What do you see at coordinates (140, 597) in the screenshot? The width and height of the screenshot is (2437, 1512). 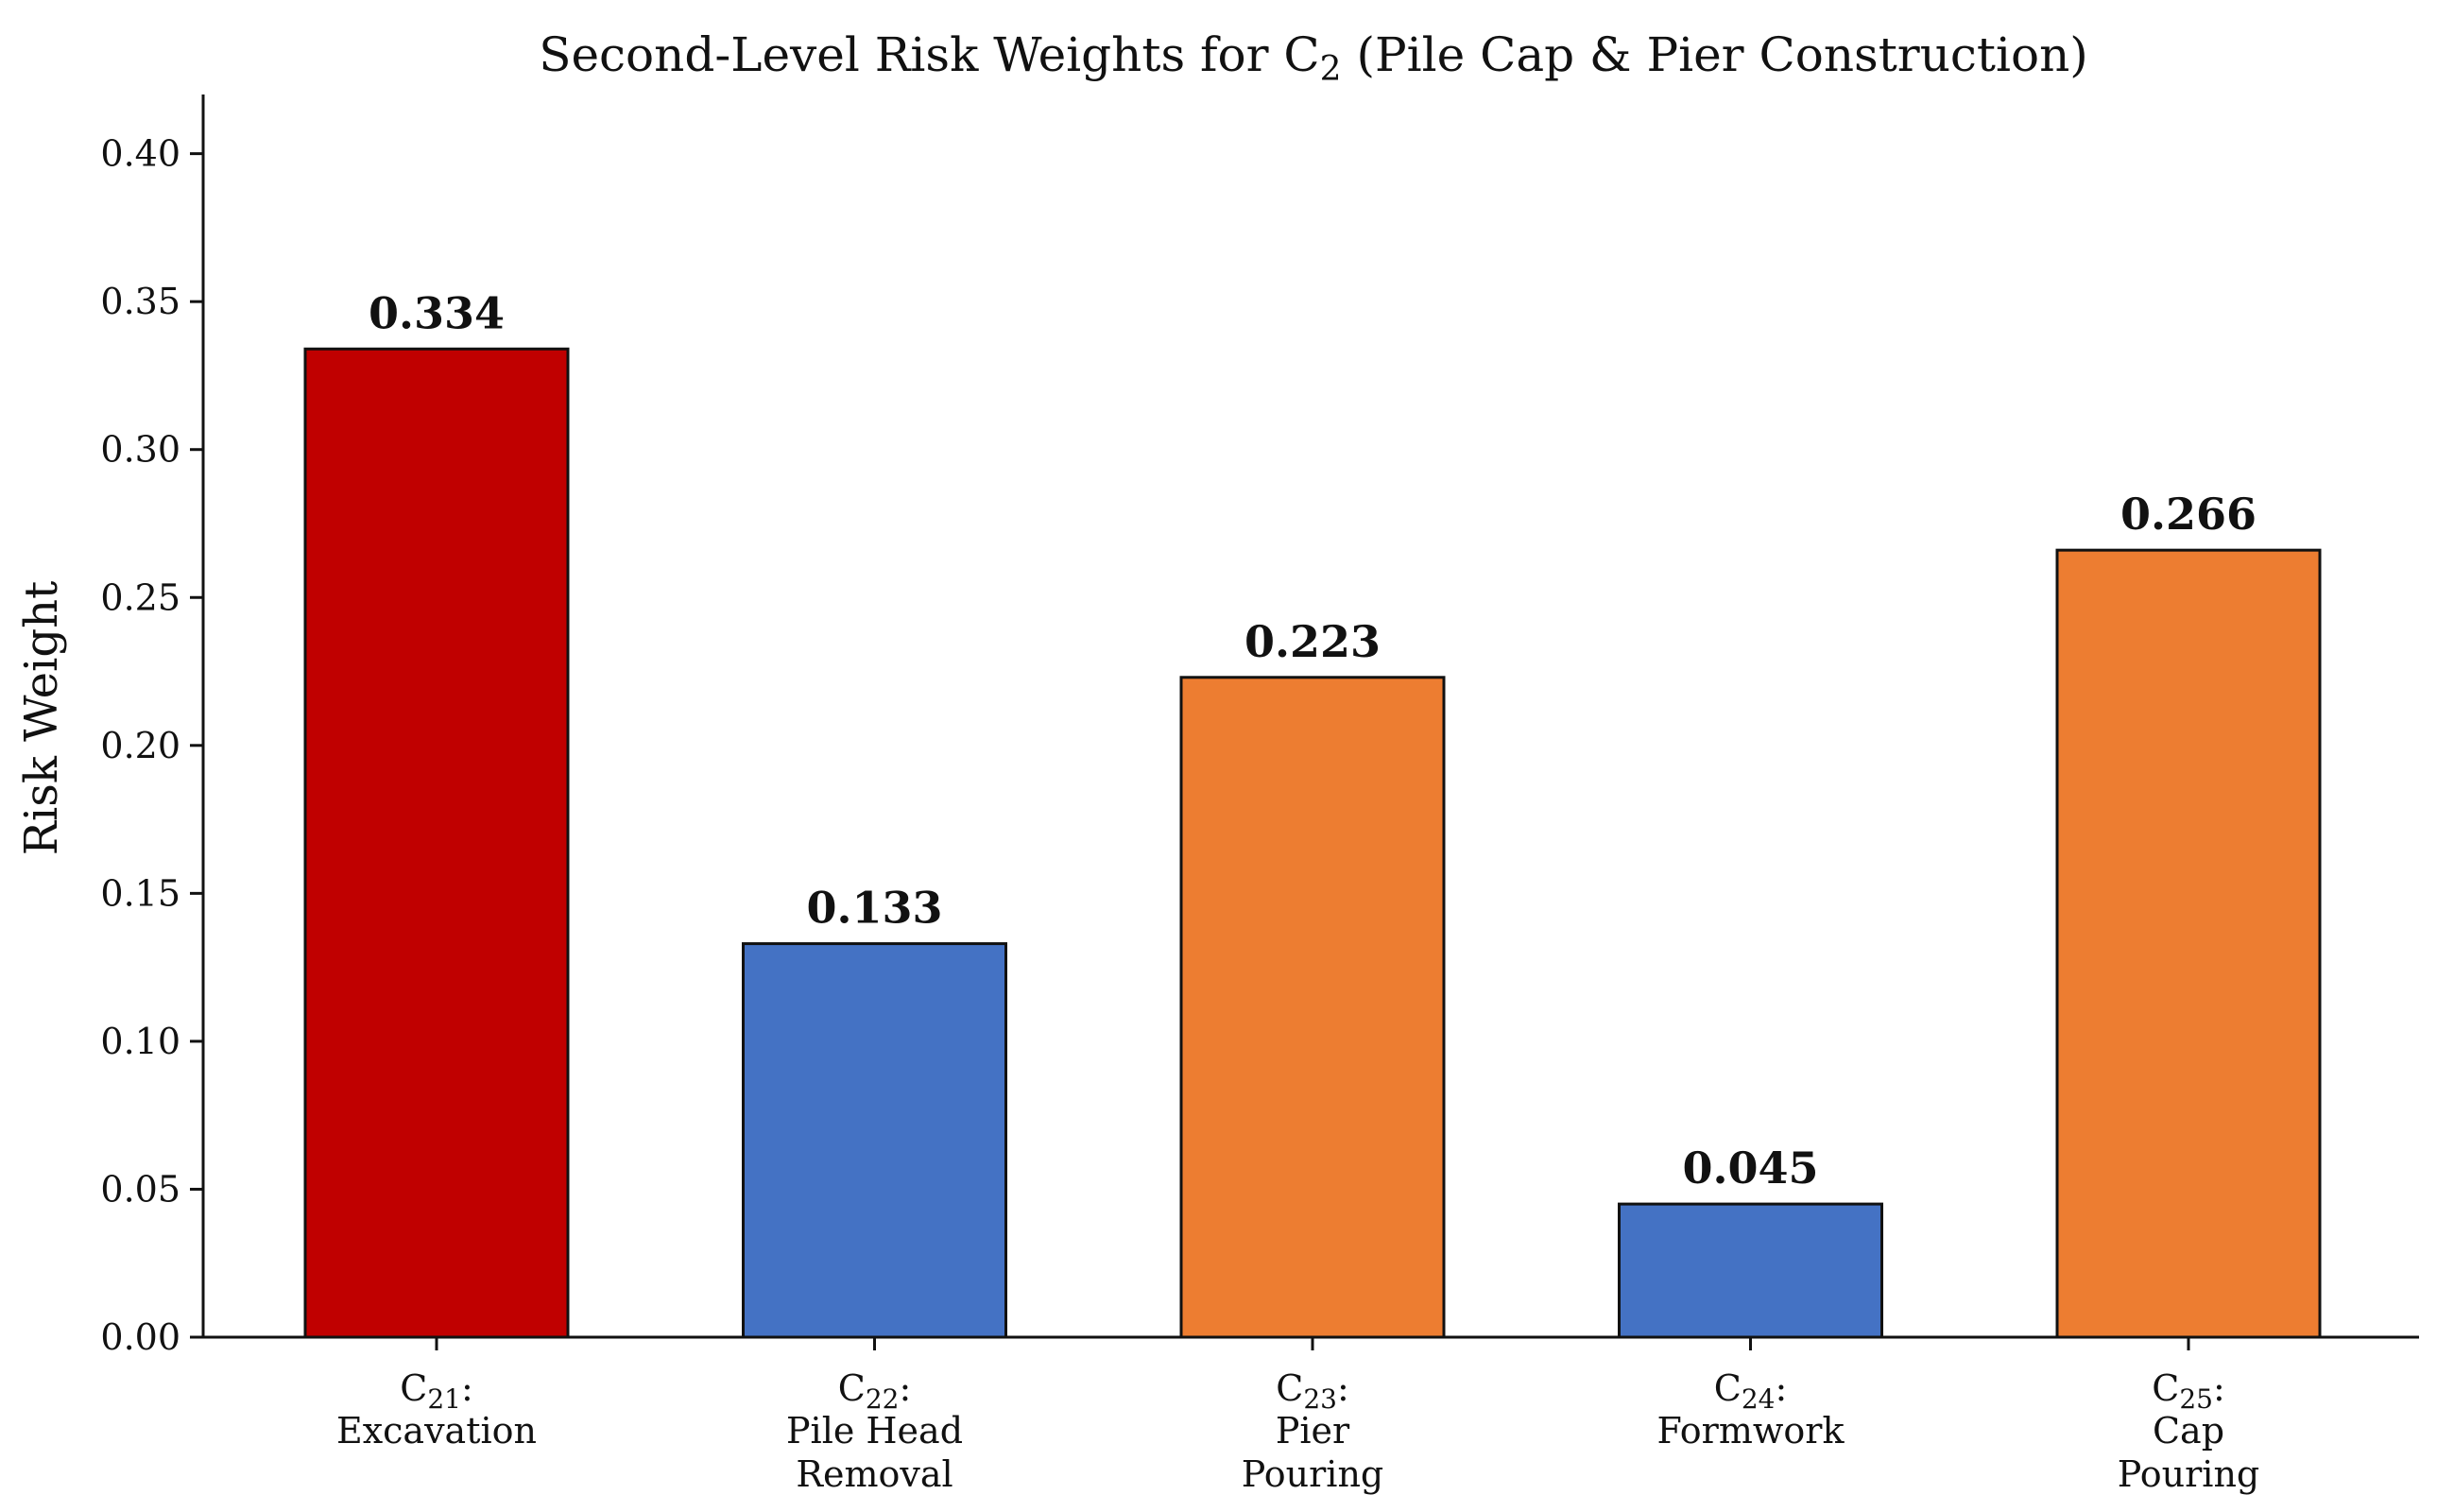 I see `y-tick-label: 0.25` at bounding box center [140, 597].